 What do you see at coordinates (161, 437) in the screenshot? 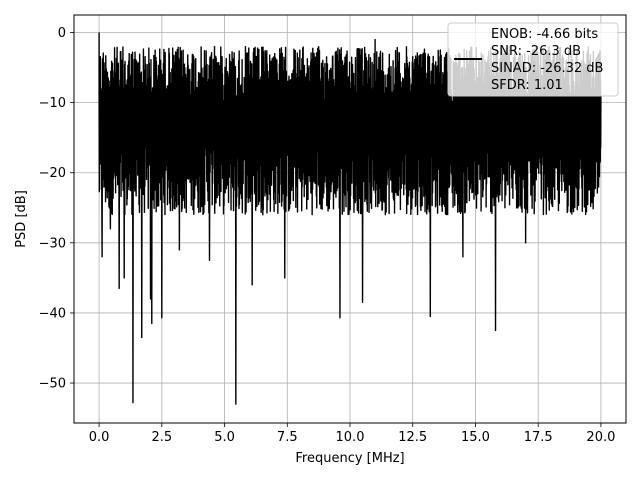
I see `x-tick-label: 2.5` at bounding box center [161, 437].